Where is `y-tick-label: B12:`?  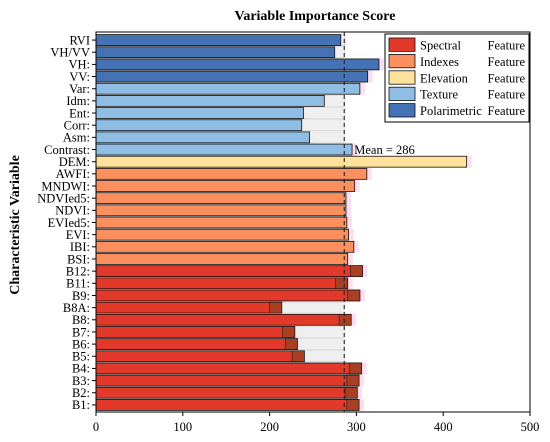
y-tick-label: B12: is located at coordinates (78, 271).